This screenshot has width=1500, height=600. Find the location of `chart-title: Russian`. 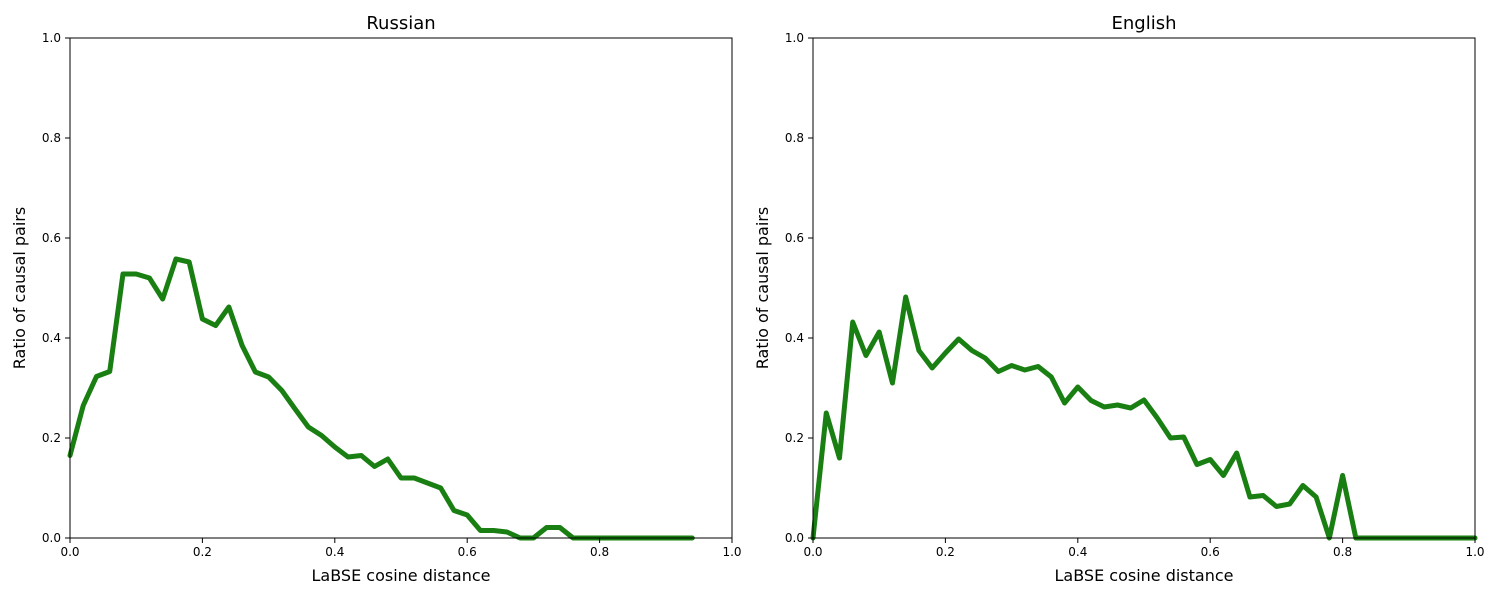

chart-title: Russian is located at coordinates (400, 23).